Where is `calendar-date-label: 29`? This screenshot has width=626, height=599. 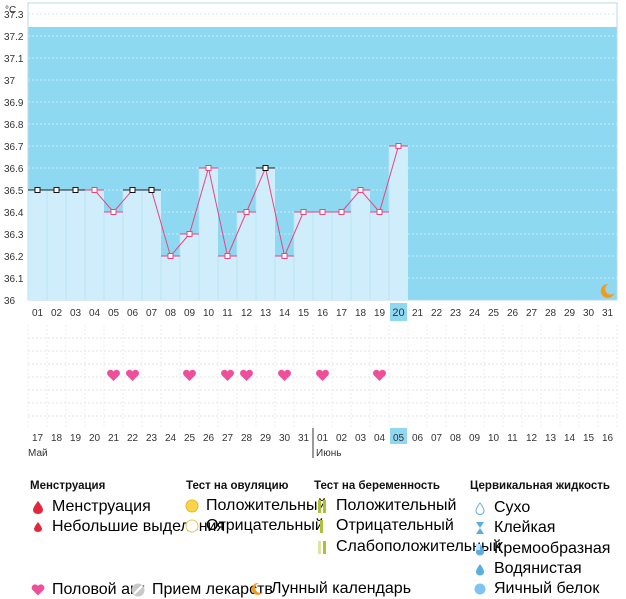 calendar-date-label: 29 is located at coordinates (266, 438).